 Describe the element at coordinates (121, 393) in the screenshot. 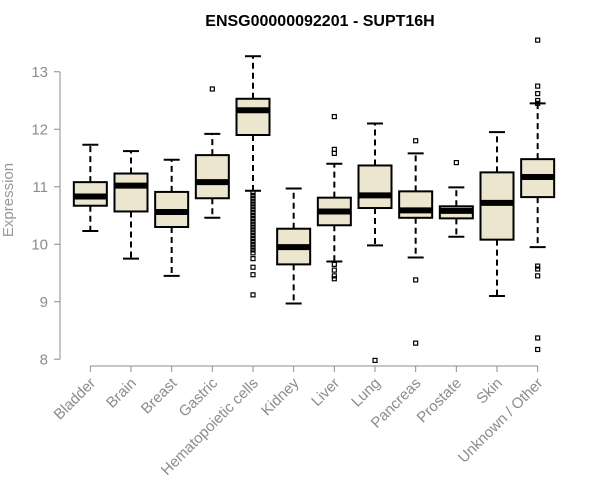

I see `x-tick-label: Brain` at that location.